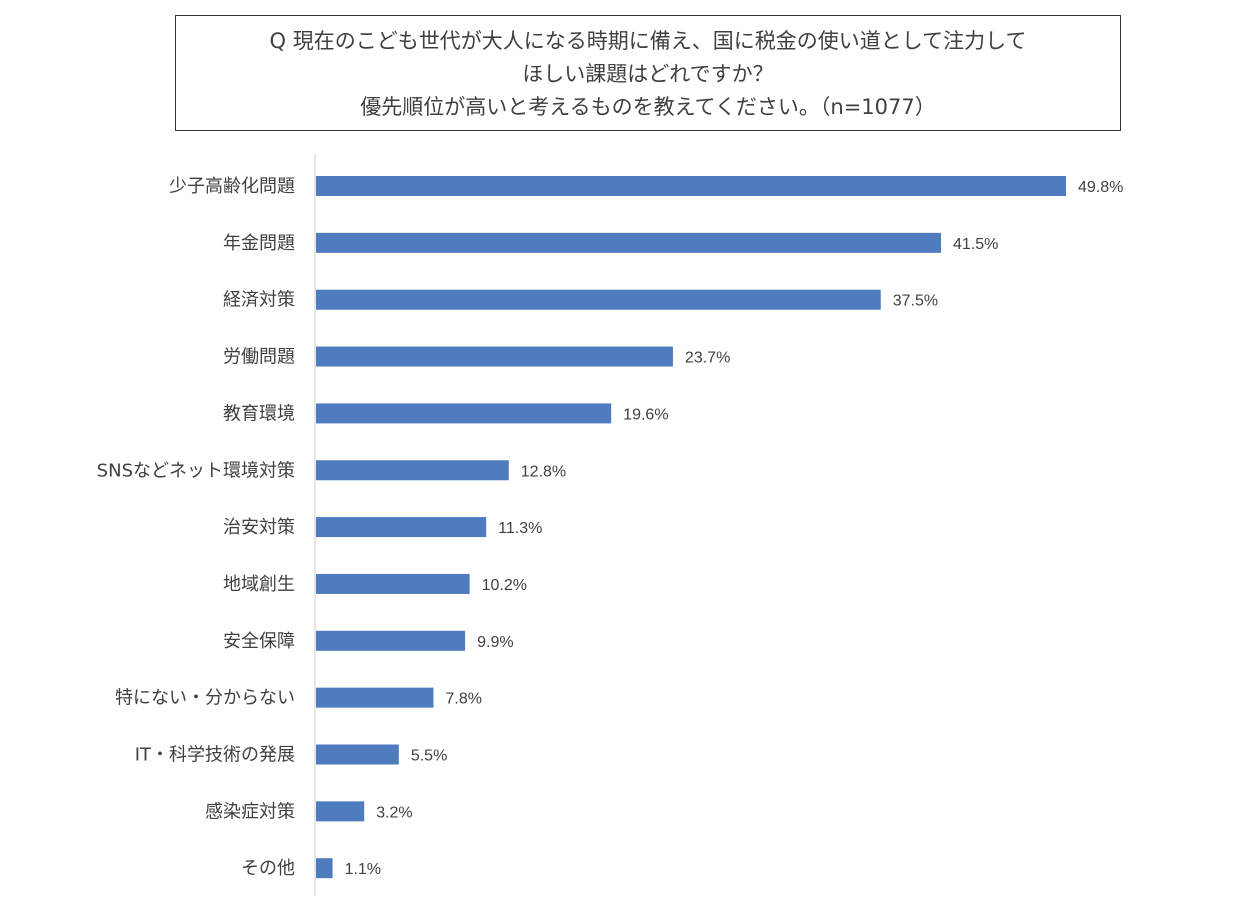 This screenshot has height=901, width=1237. I want to click on category-label: 年金問題, so click(259, 243).